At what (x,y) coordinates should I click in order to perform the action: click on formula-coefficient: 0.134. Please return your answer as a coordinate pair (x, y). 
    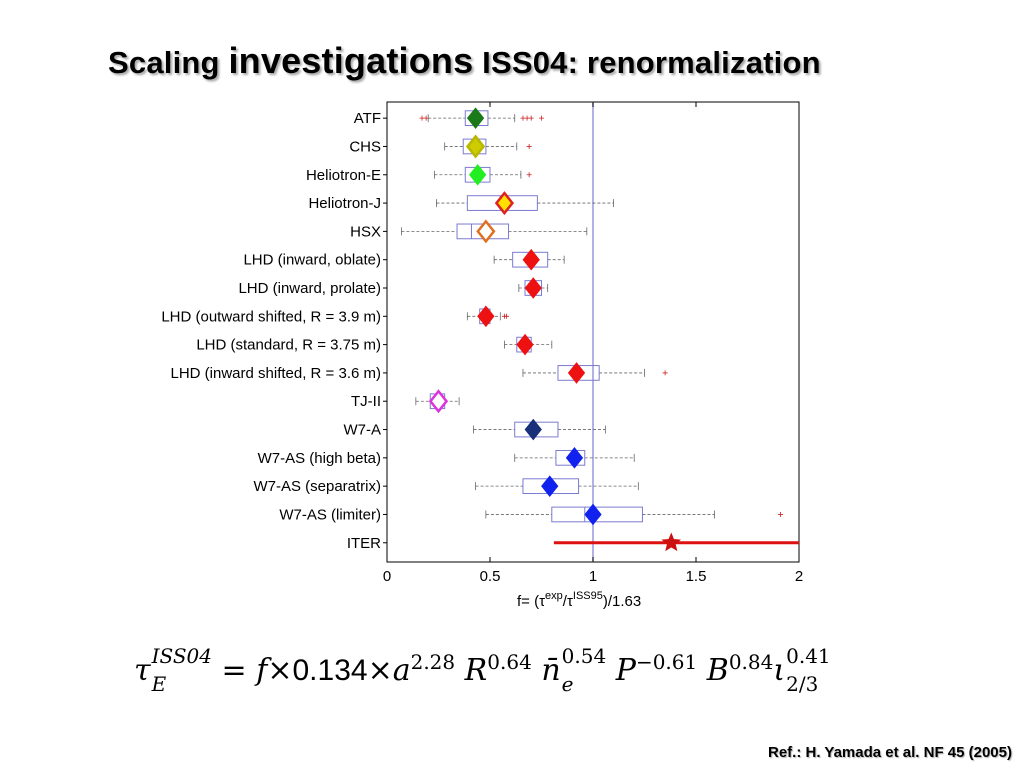
    Looking at the image, I should click on (330, 670).